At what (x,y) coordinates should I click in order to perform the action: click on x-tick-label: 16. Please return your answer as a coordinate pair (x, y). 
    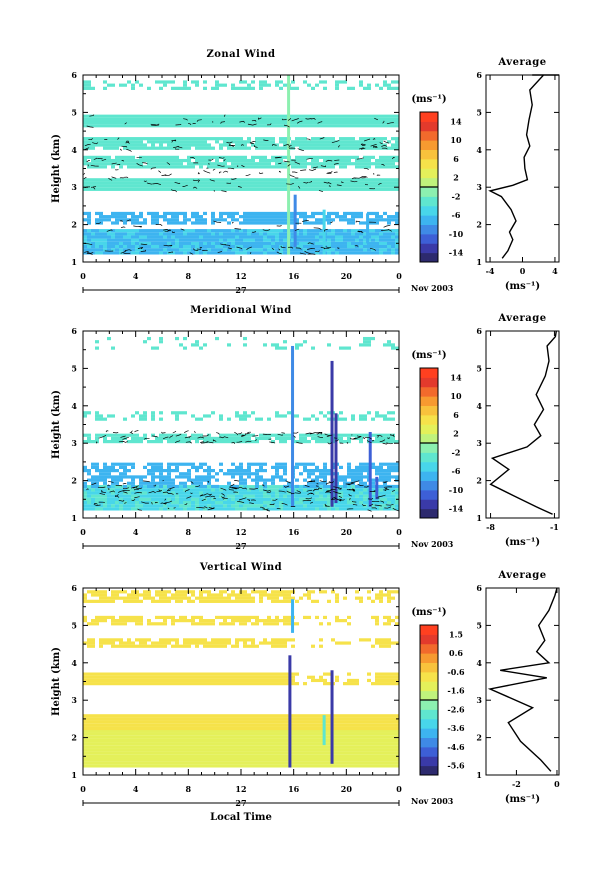
    Looking at the image, I should click on (294, 532).